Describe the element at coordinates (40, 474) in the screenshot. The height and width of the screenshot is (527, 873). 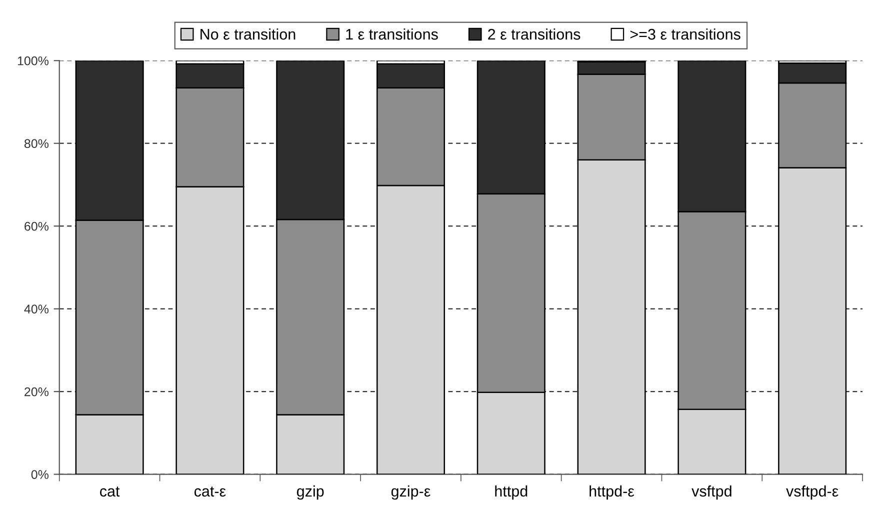
I see `y-tick-label: 0%` at that location.